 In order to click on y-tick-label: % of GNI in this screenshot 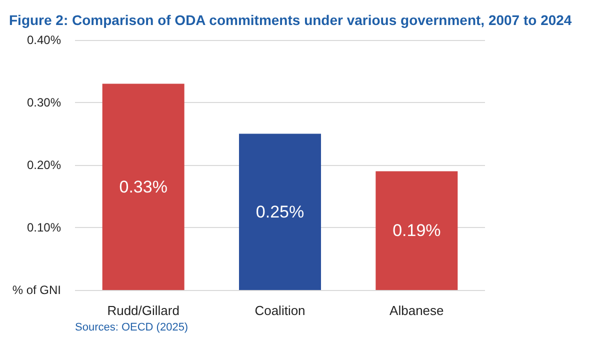, I will do `click(36, 290)`.